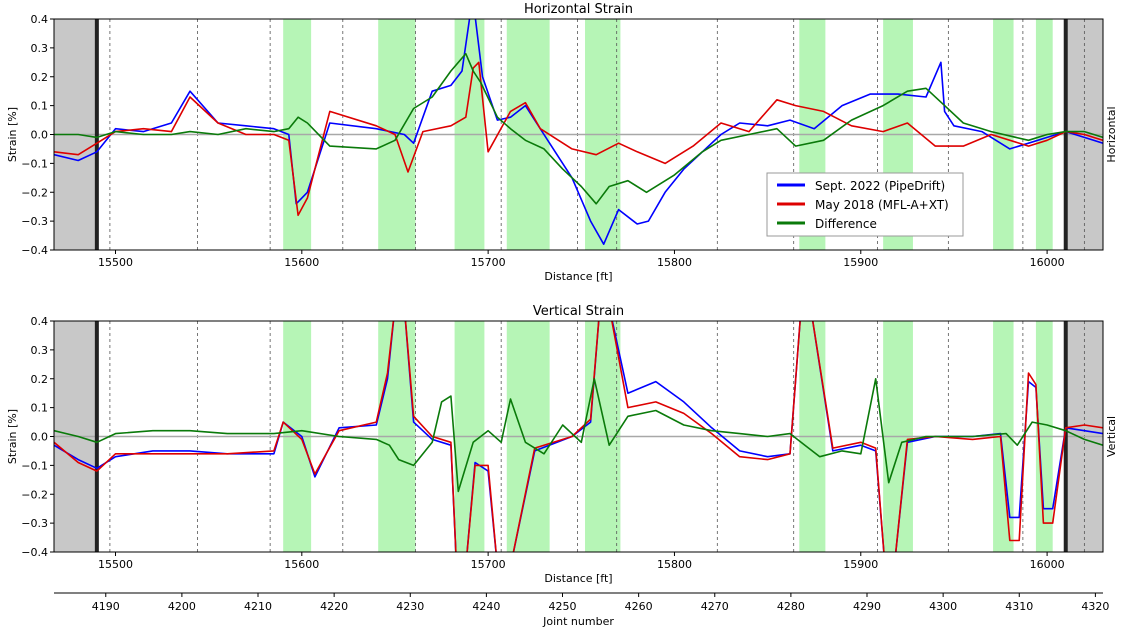  I want to click on joint-tick-label: 4200, so click(182, 606).